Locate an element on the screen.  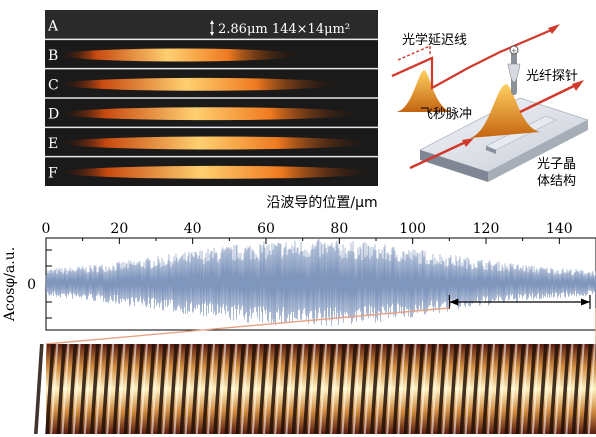
fiber-probe-label: 光纤探针 is located at coordinates (552, 76).